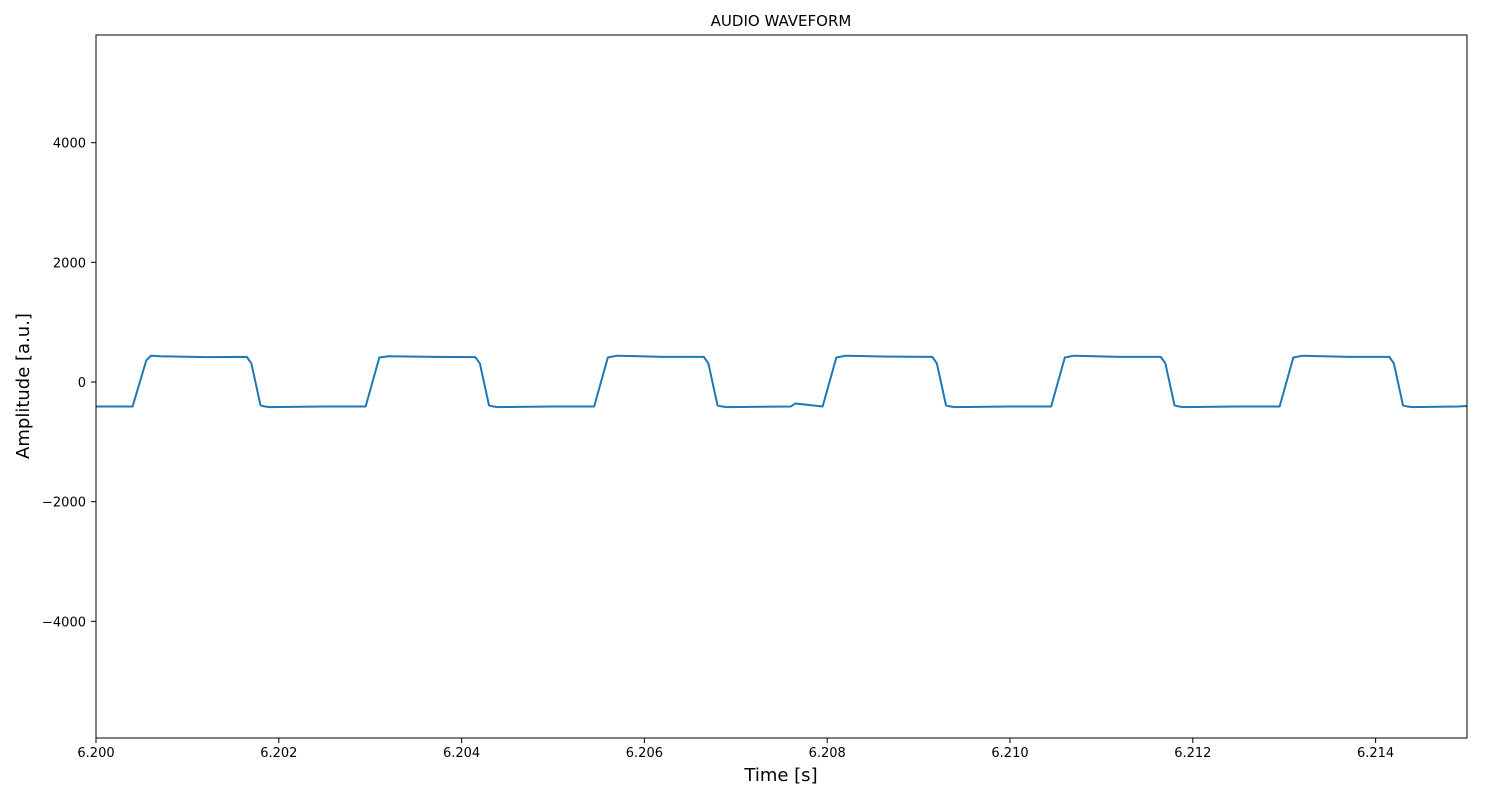 This screenshot has width=1500, height=800. What do you see at coordinates (64, 503) in the screenshot?
I see `y-tick-label: −2000` at bounding box center [64, 503].